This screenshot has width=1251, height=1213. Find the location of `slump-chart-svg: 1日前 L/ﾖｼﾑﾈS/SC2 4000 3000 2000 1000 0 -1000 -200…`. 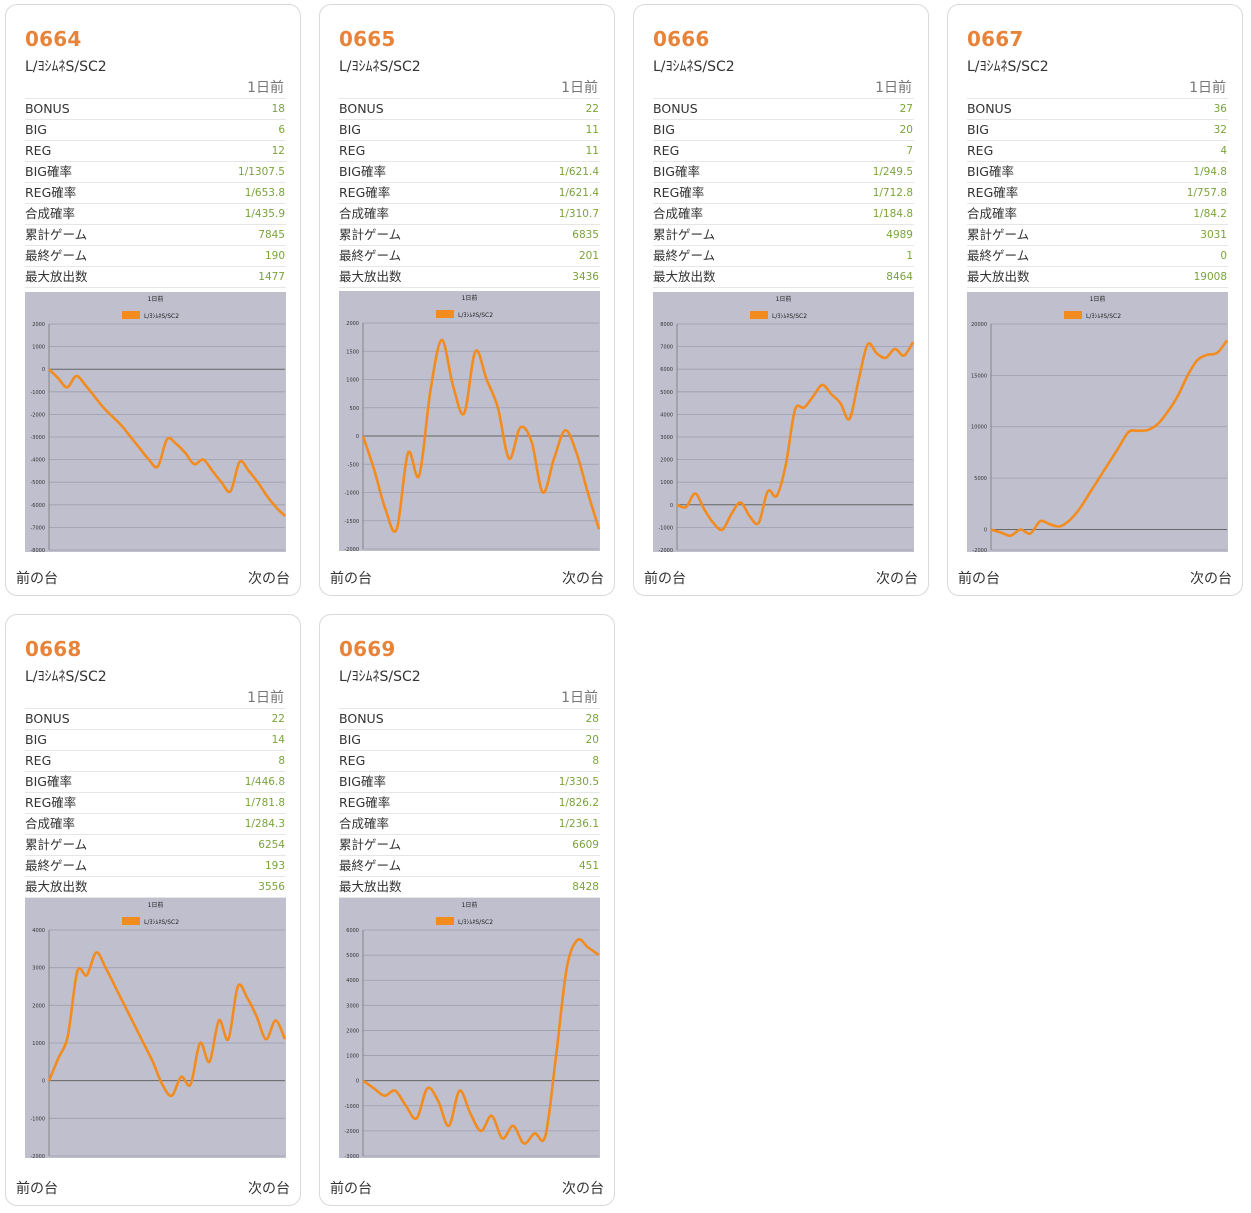

slump-chart-svg: 1日前 L/ﾖｼﾑﾈS/SC2 4000 3000 2000 1000 0 -1000 -200… is located at coordinates (158, 1029).